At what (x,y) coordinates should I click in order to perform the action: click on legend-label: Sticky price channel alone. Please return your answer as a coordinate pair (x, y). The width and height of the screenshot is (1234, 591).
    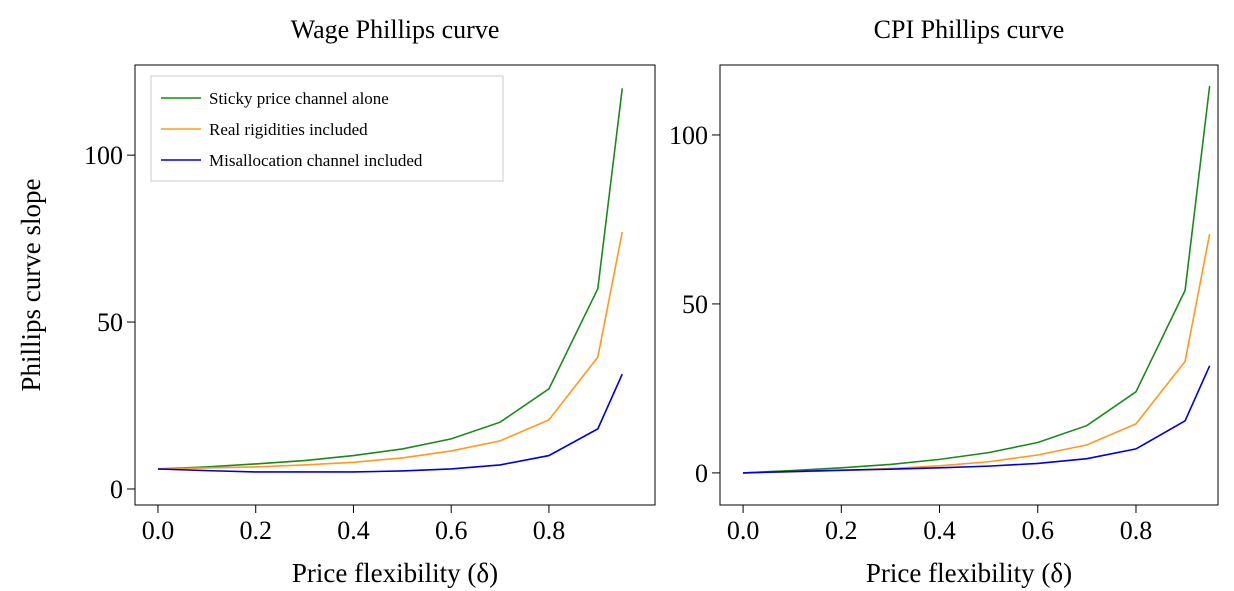
    Looking at the image, I should click on (299, 98).